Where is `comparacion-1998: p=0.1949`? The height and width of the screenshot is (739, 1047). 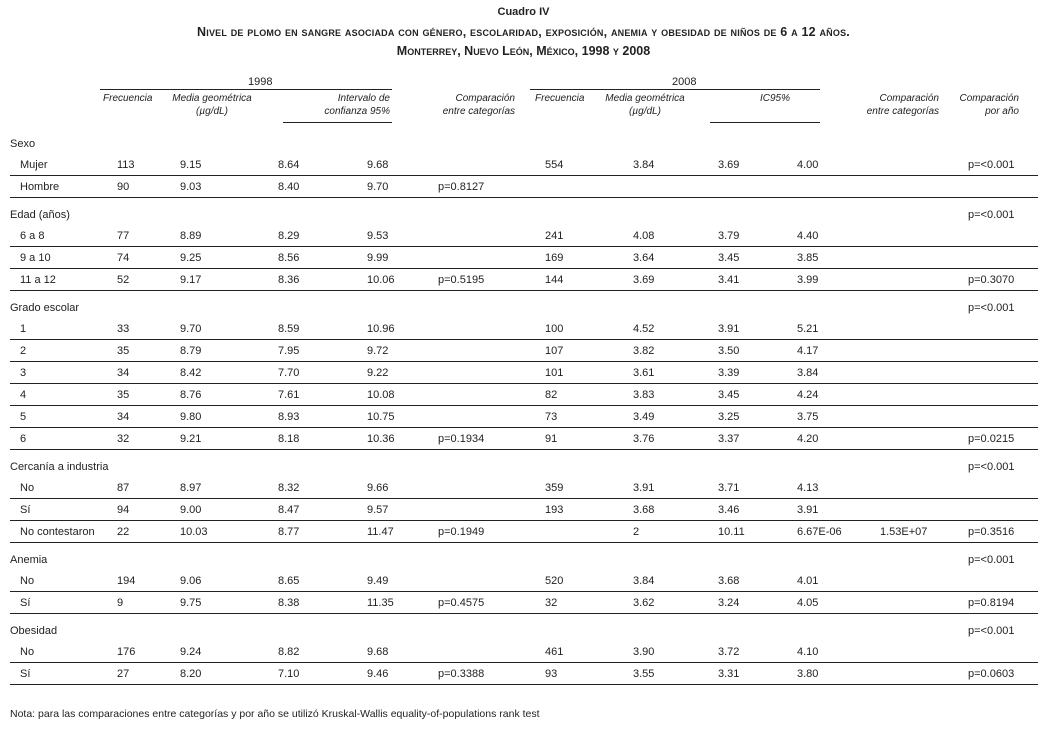 comparacion-1998: p=0.1949 is located at coordinates (461, 532).